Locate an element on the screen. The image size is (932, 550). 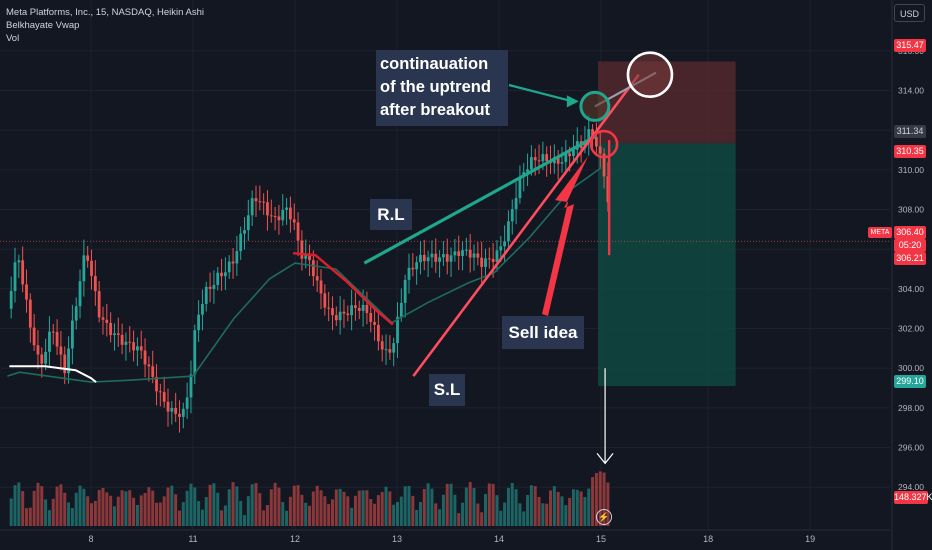
annotation-resistance-line: R.L is located at coordinates (391, 214).